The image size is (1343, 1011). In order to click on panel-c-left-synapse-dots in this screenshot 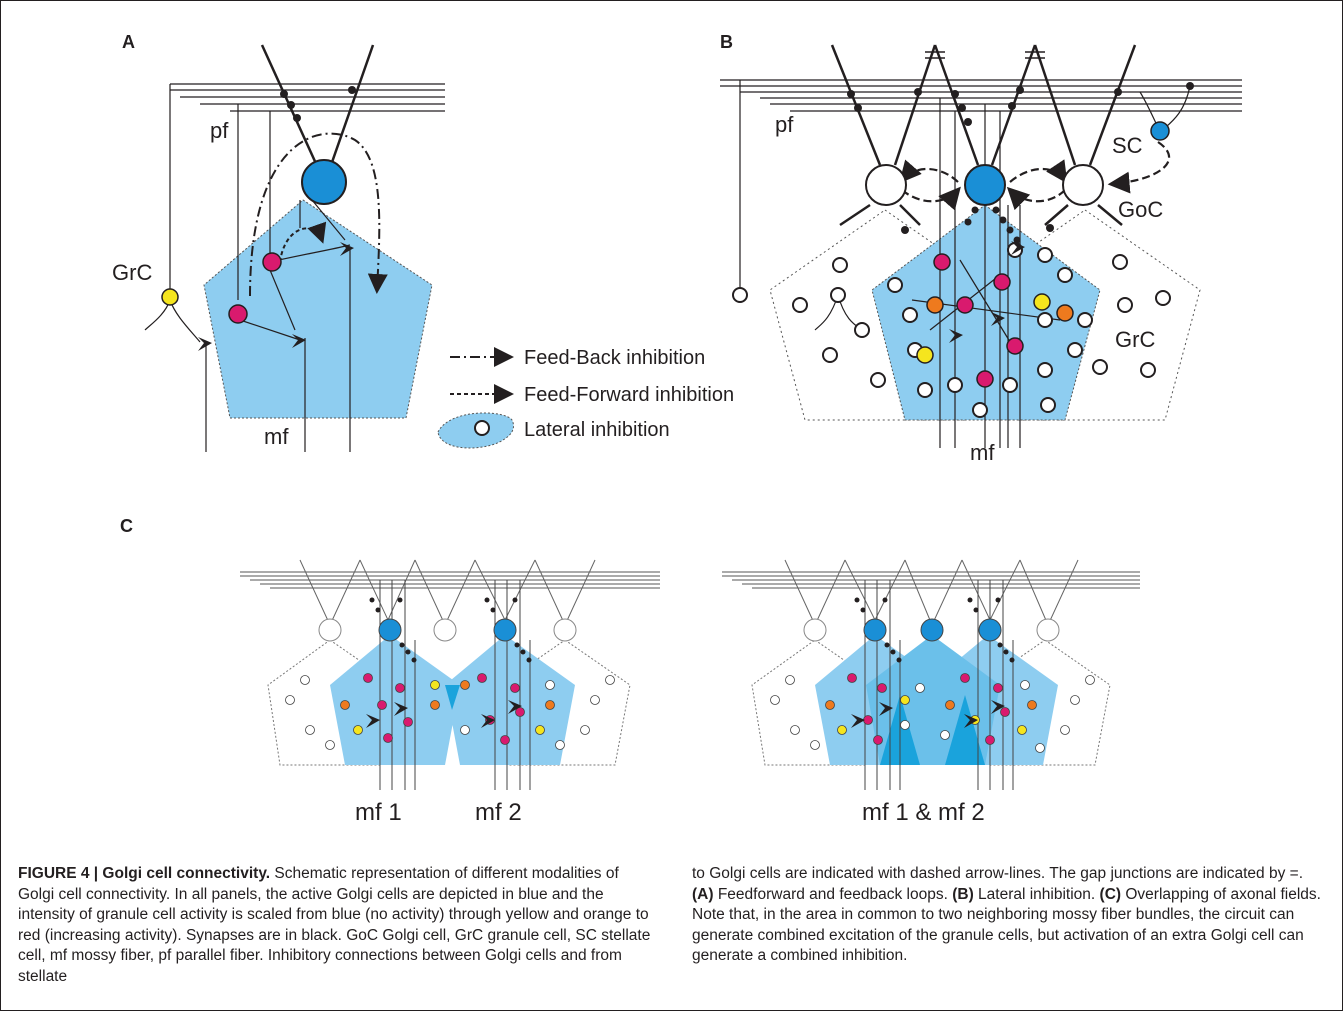, I will do `click(450, 630)`.